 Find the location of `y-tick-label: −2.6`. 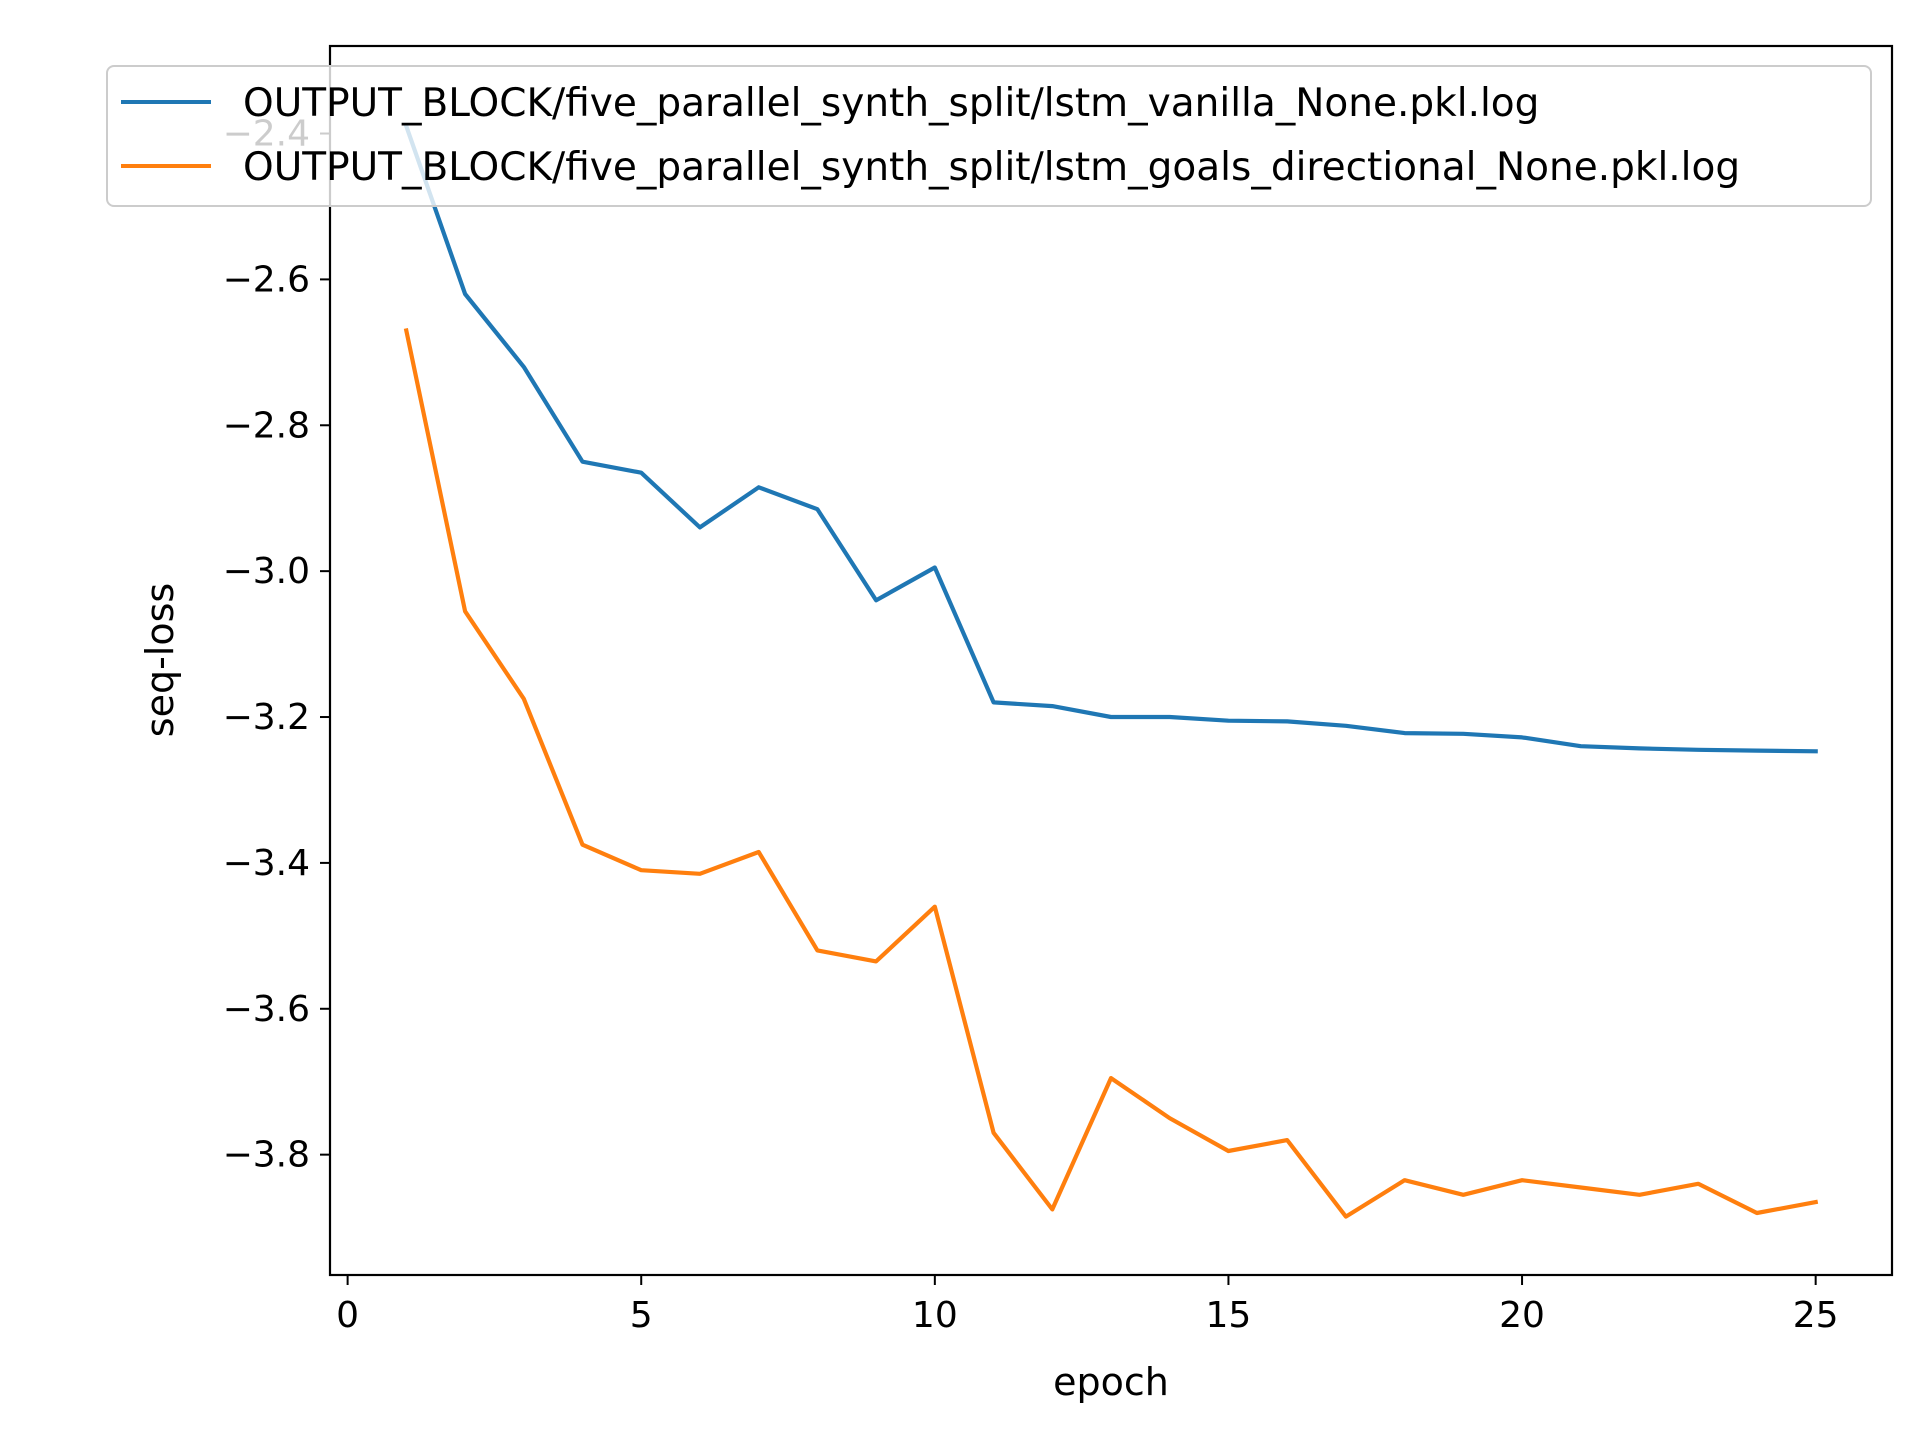

y-tick-label: −2.6 is located at coordinates (266, 279).